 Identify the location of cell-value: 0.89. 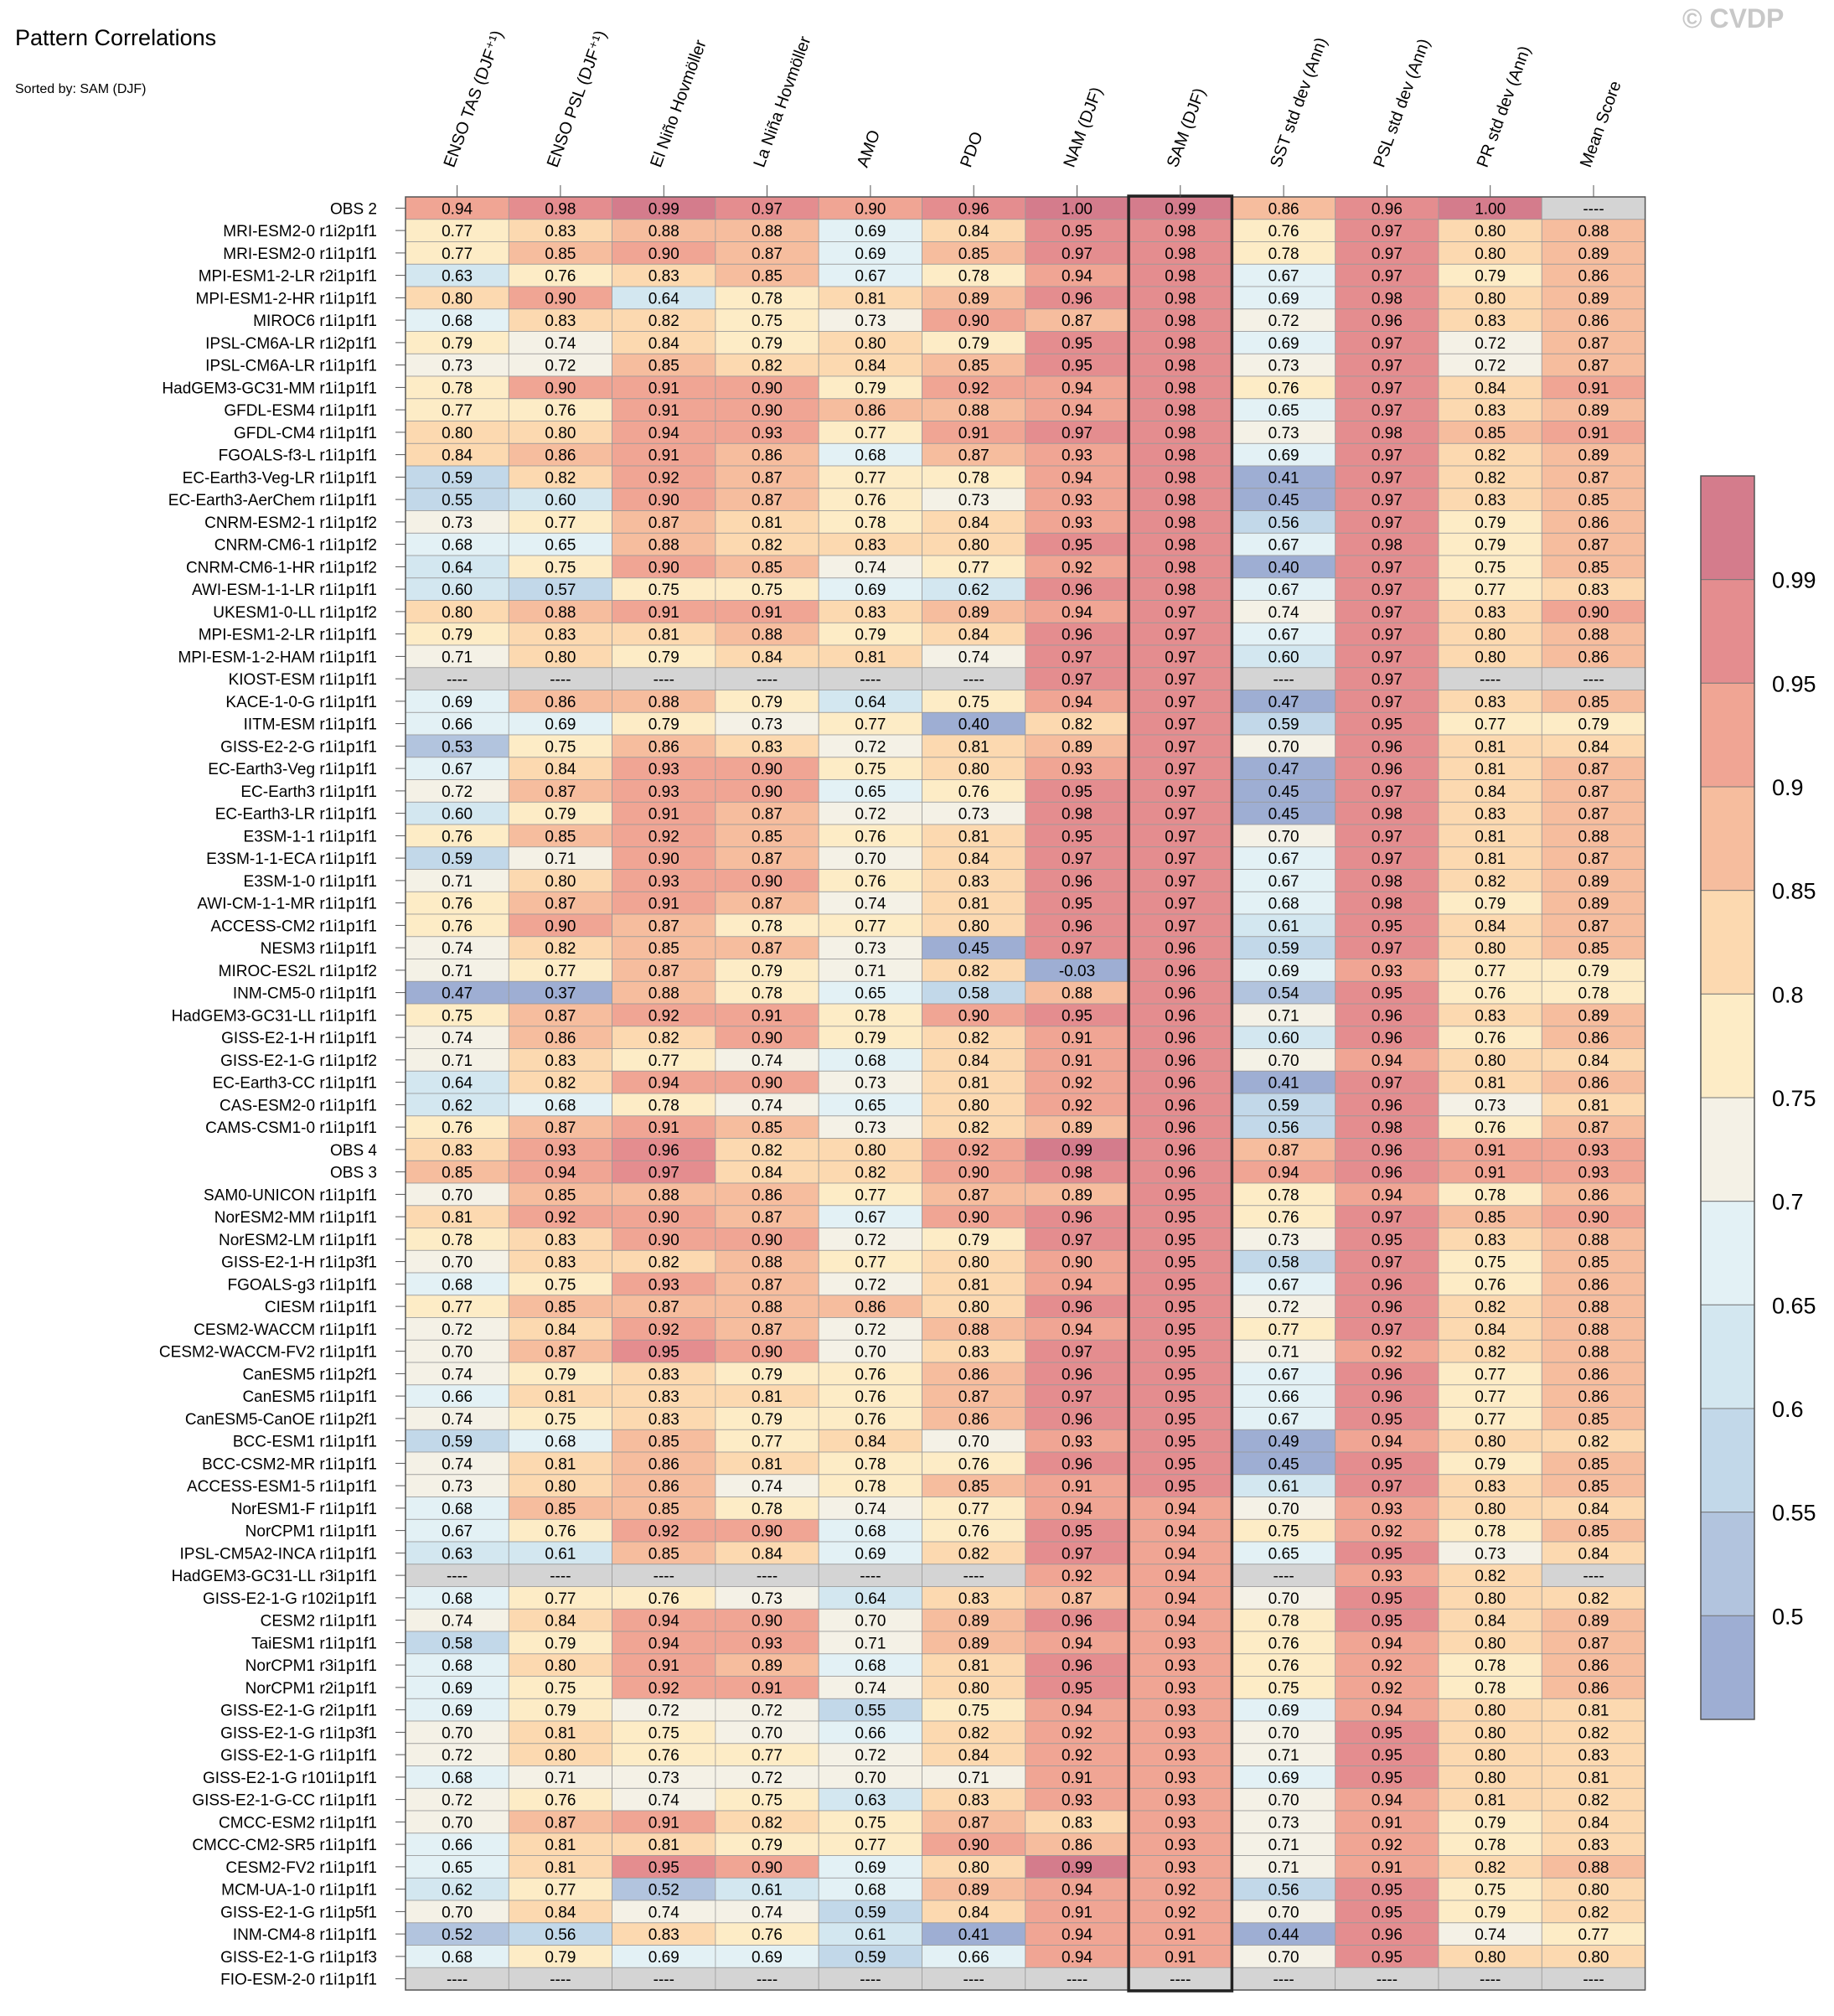
(1594, 904).